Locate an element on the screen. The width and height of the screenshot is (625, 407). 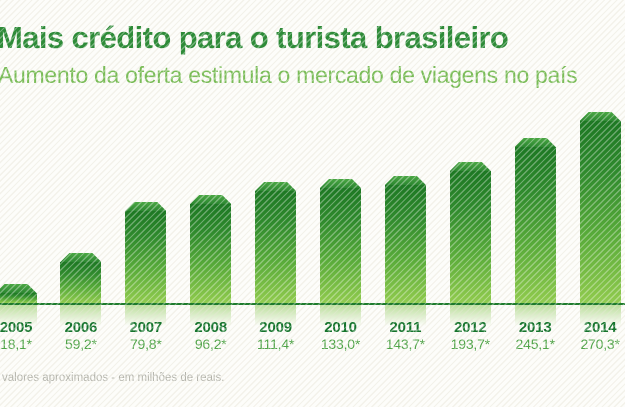
bar-2007 is located at coordinates (146, 252).